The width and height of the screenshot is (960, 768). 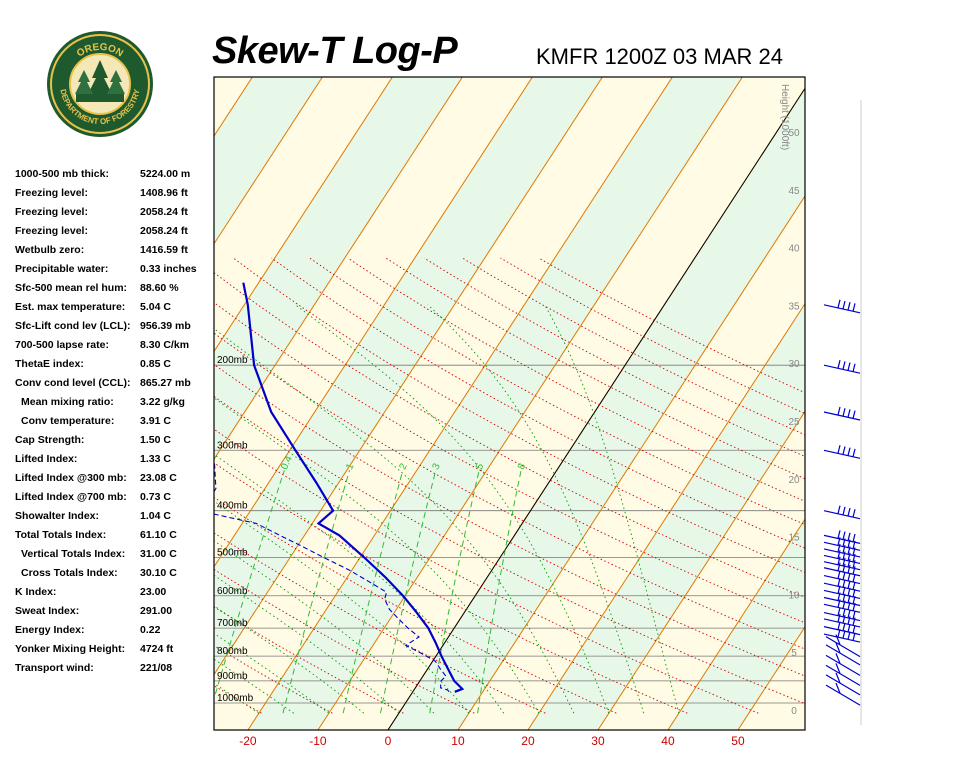 I want to click on stat-label: Sfc-500 mean rel hum:, so click(x=71, y=288).